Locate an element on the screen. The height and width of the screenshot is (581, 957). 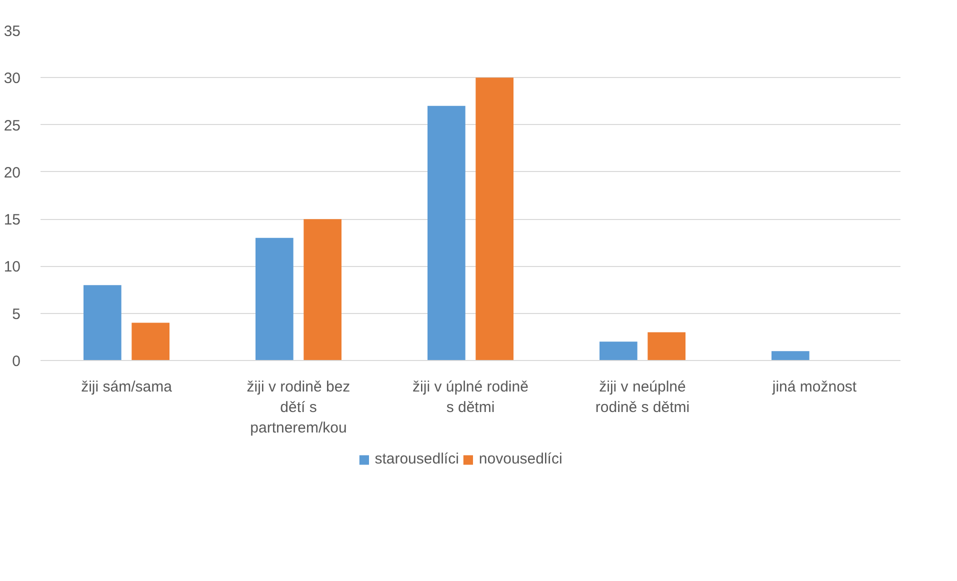
y-tick-label: 20 is located at coordinates (12, 173).